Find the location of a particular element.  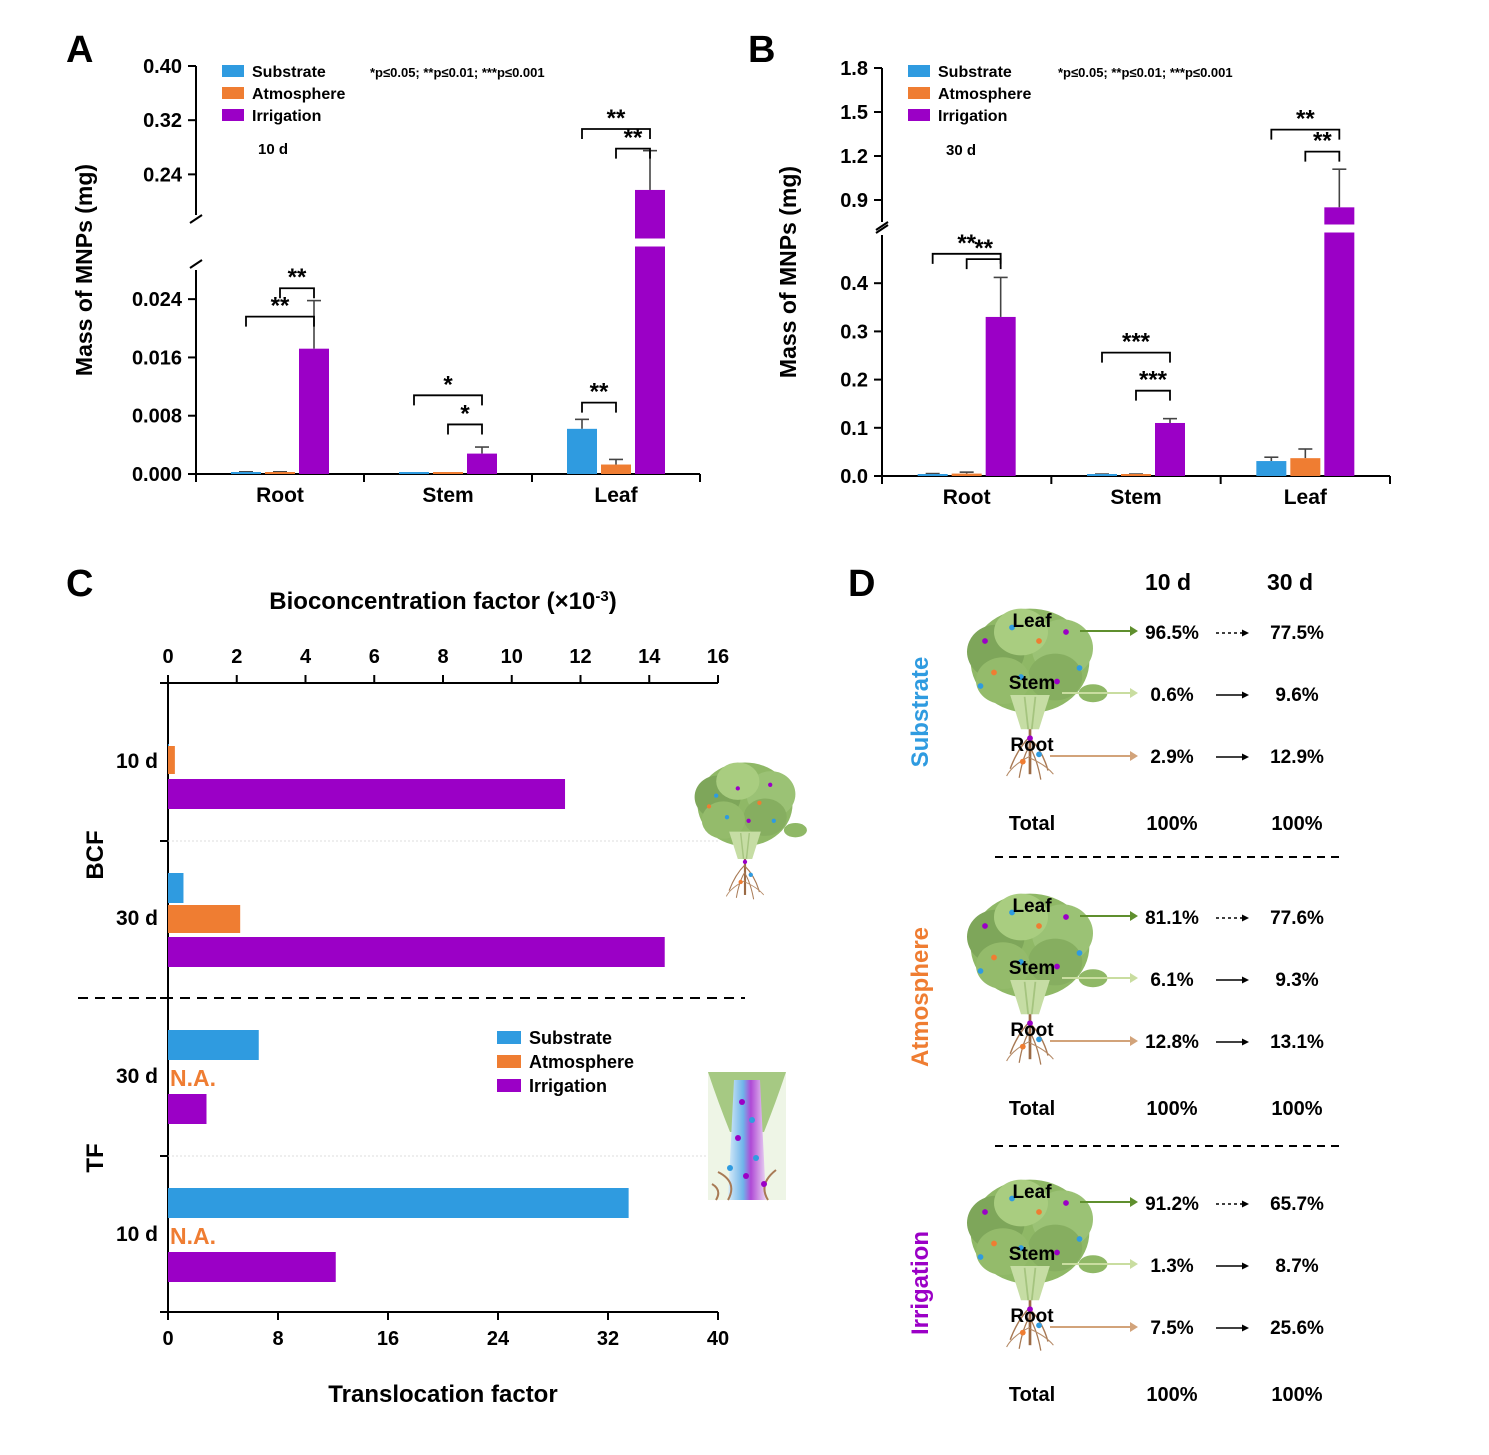

x-tick-label-stem: Stem is located at coordinates (447, 495).